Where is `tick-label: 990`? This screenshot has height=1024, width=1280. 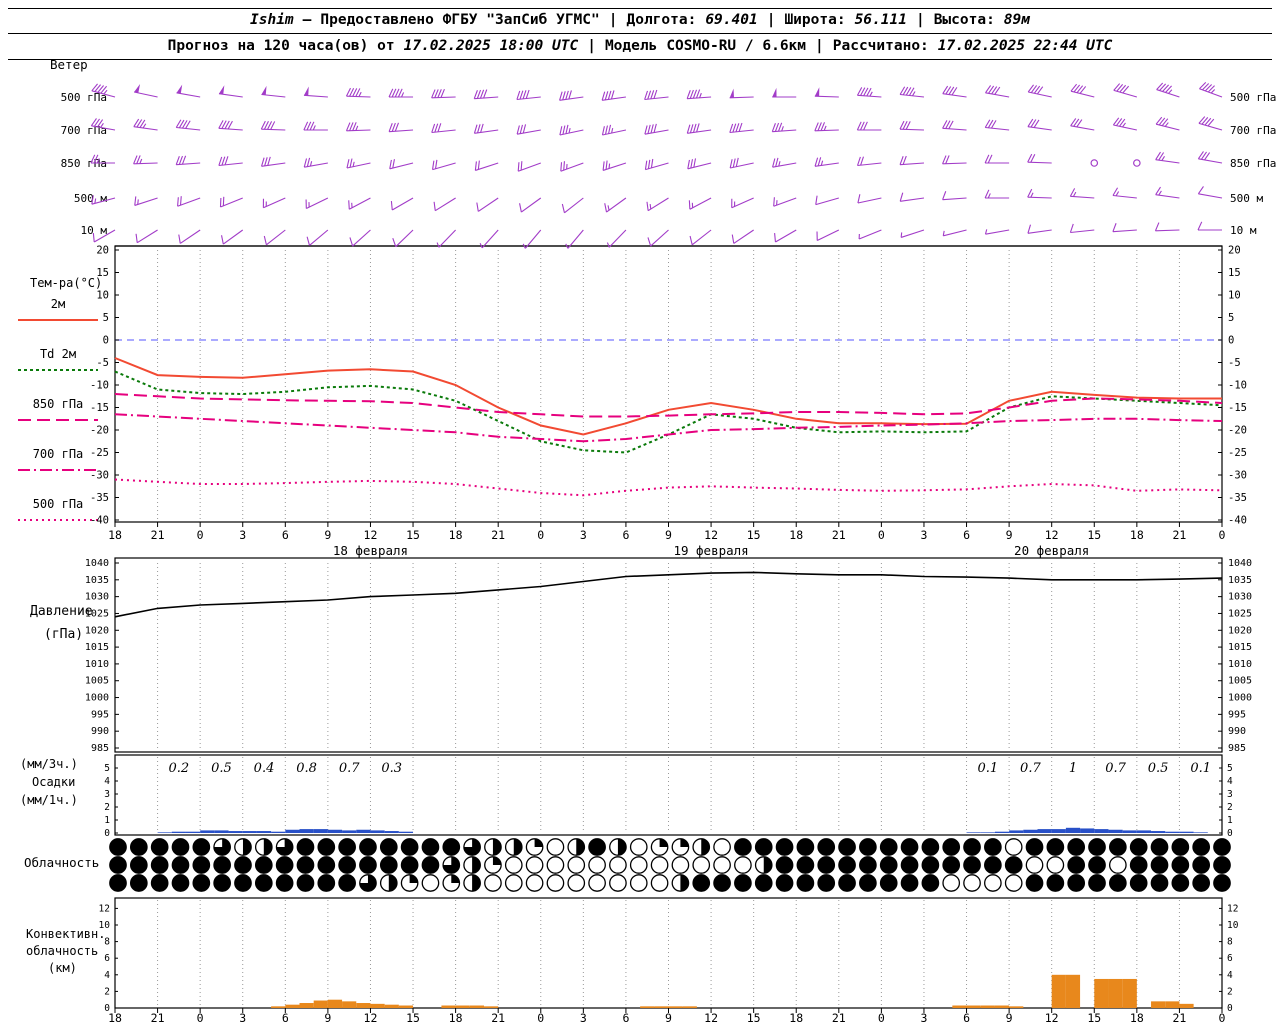
tick-label: 990 is located at coordinates (1237, 731).